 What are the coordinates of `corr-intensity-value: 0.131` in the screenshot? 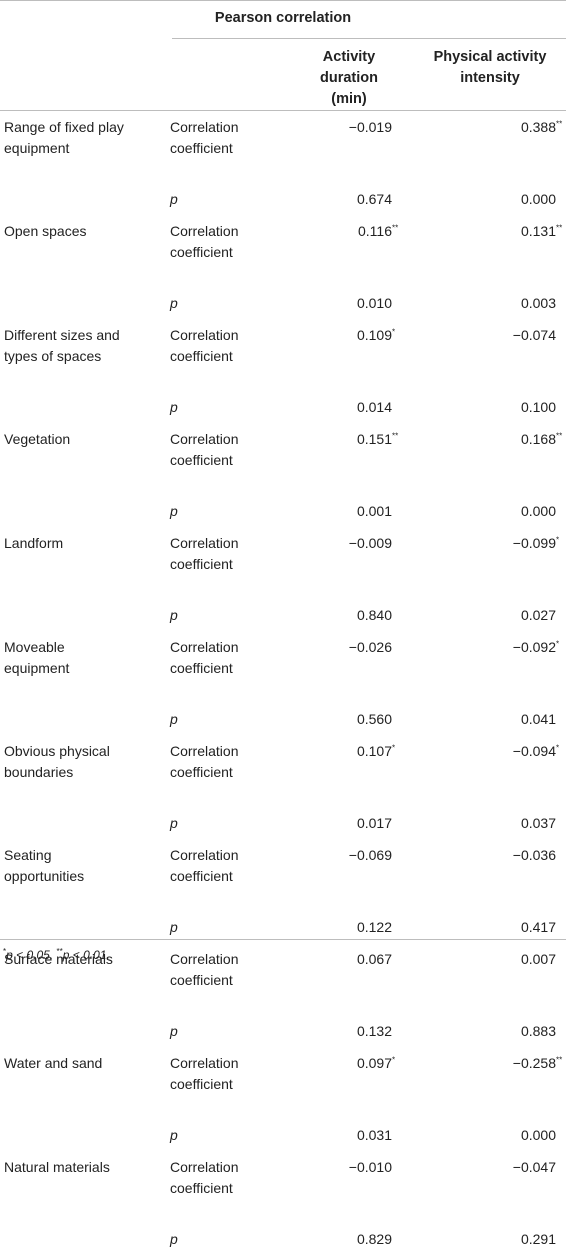 It's located at (496, 231).